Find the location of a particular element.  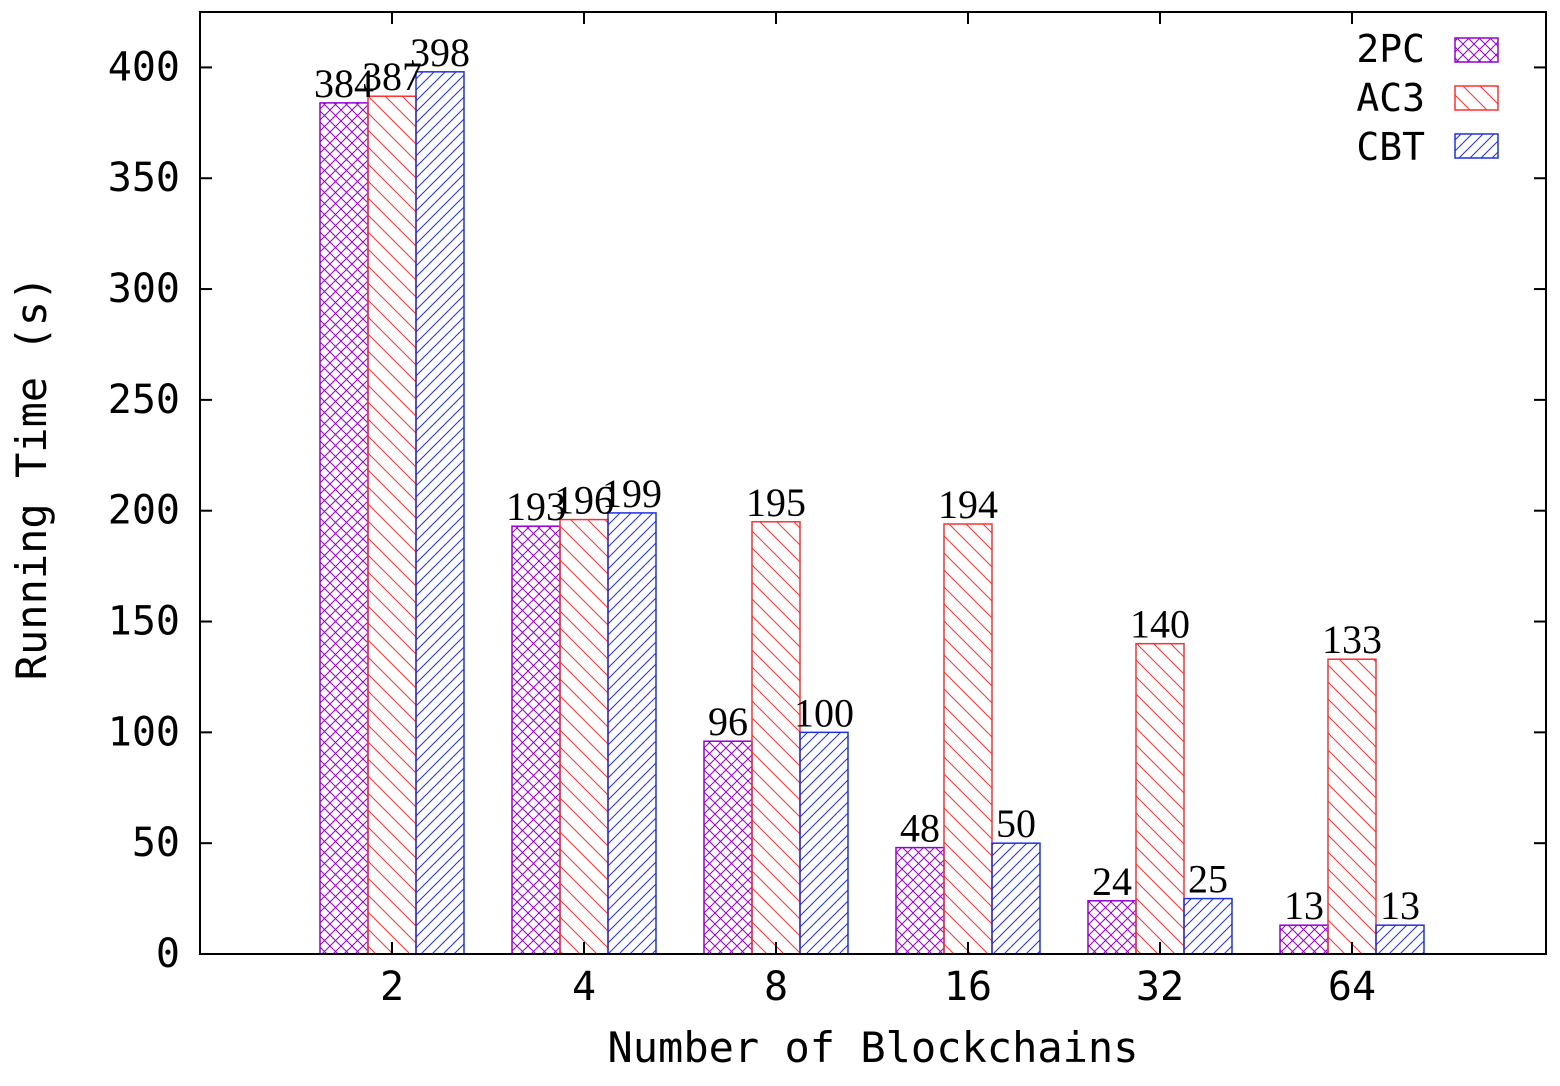

x-tick-label-16: 16 is located at coordinates (968, 987).